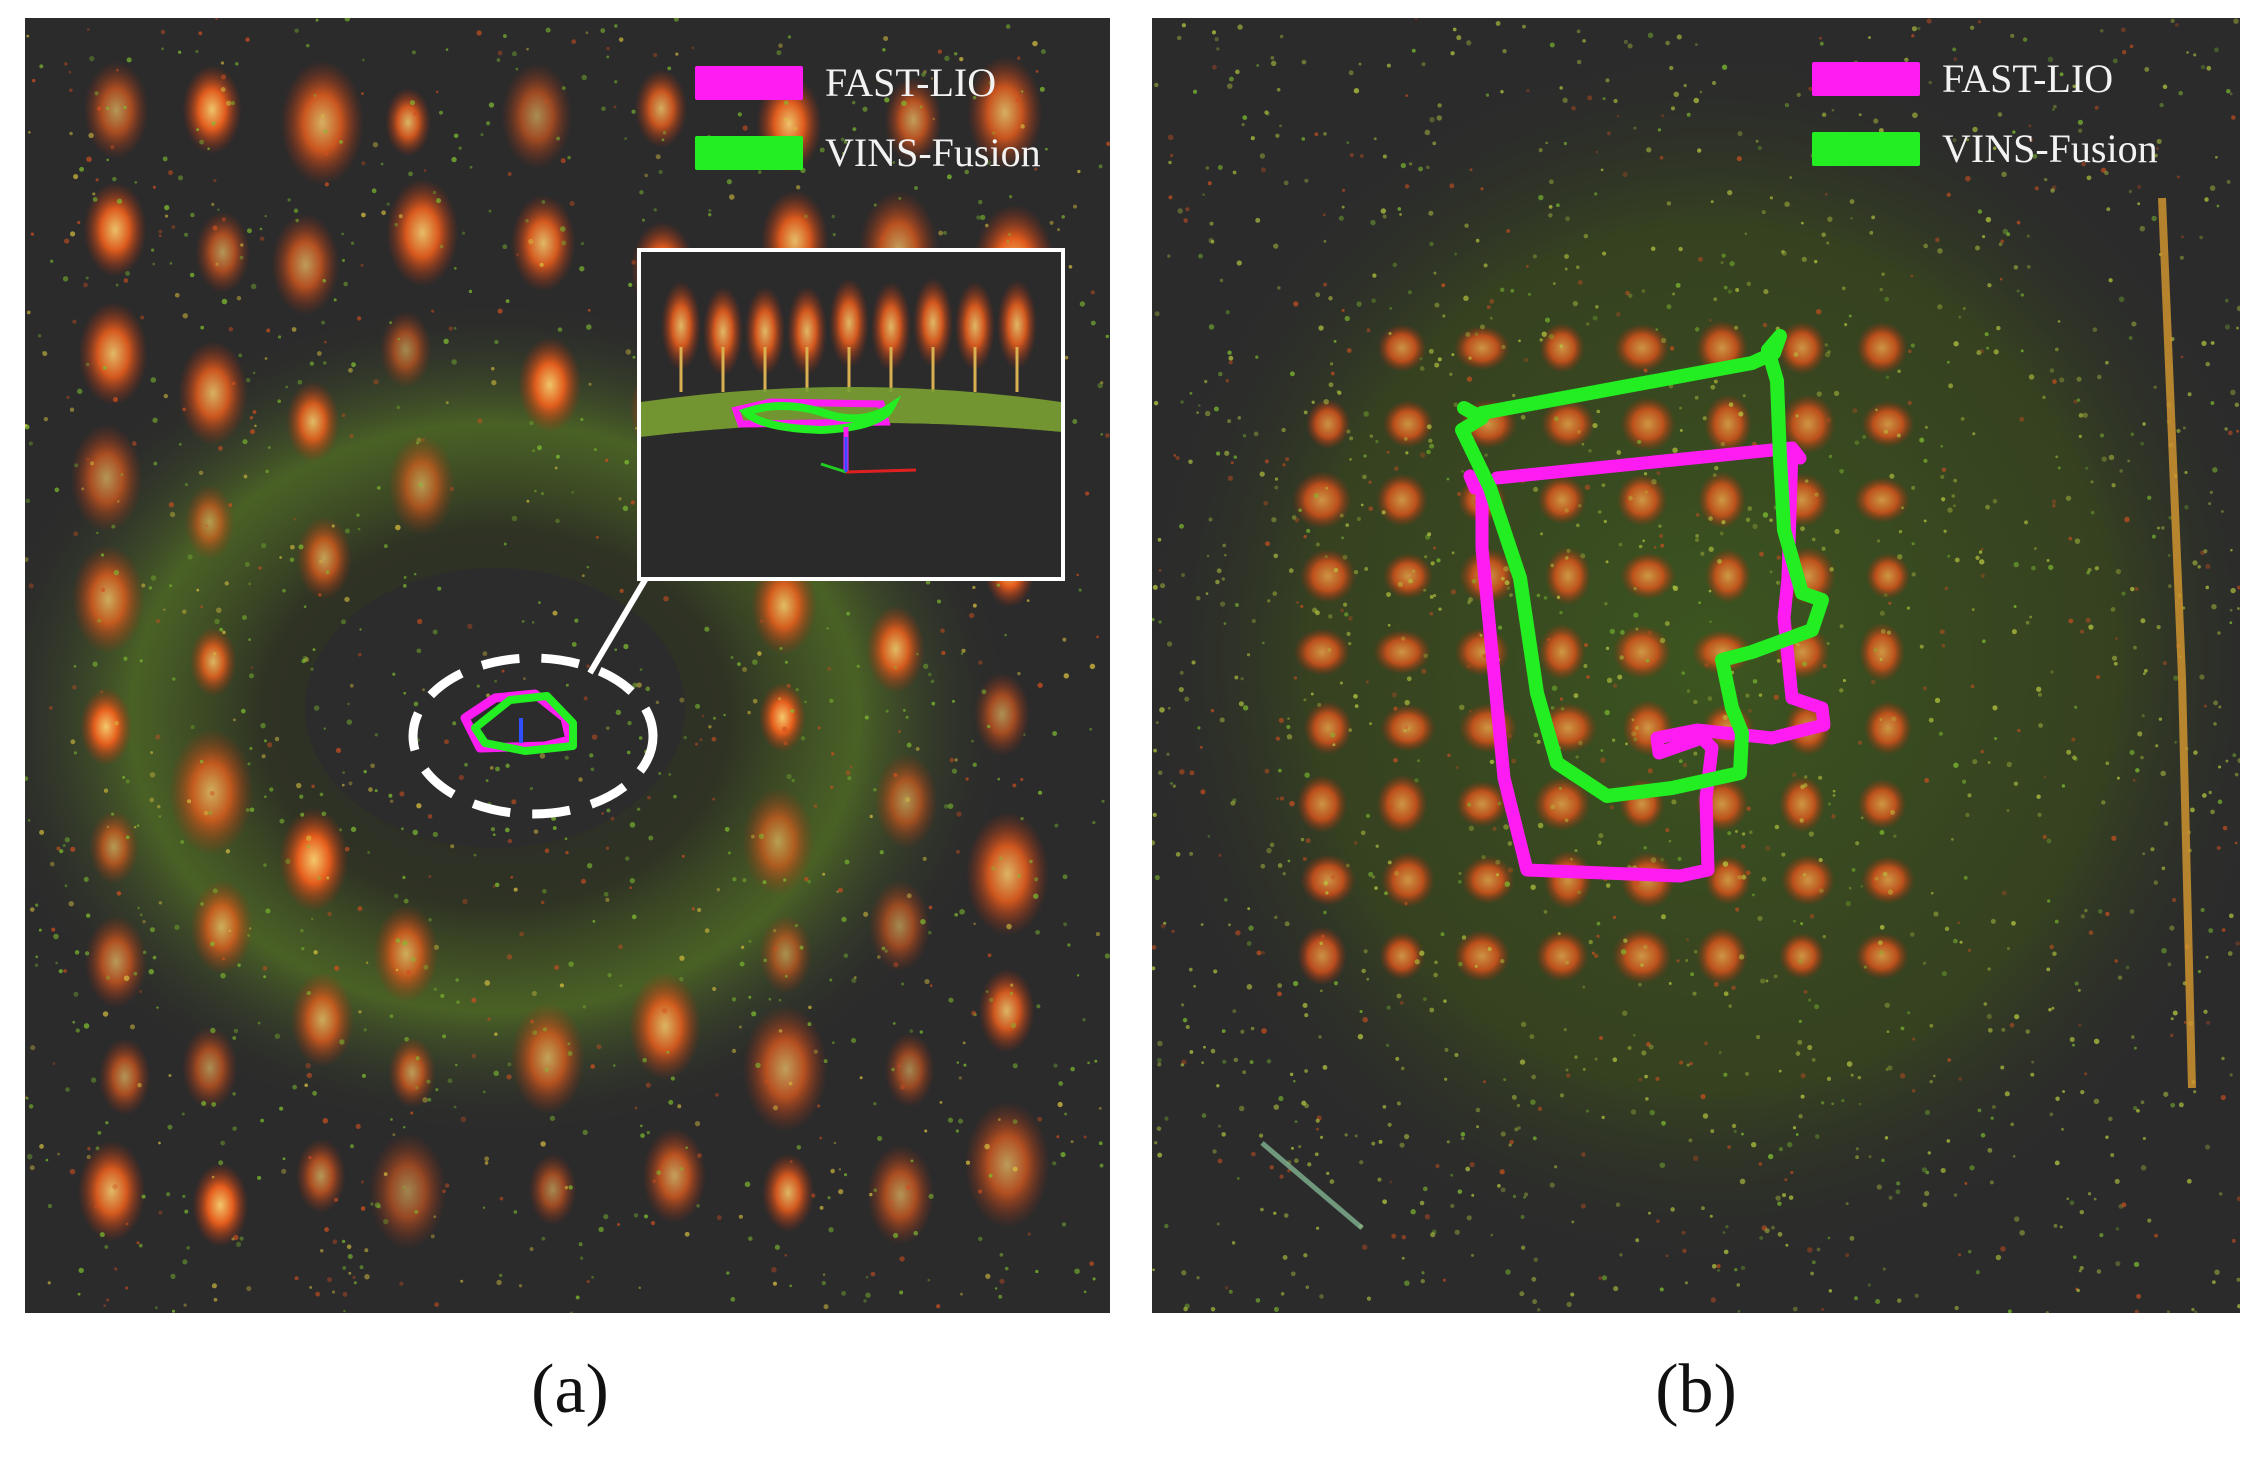 The width and height of the screenshot is (2257, 1457). Describe the element at coordinates (881, 471) in the screenshot. I see `x-axis-icon` at that location.